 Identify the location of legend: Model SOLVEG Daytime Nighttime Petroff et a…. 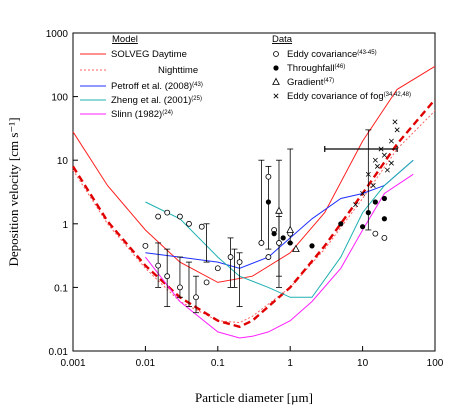
(245, 77).